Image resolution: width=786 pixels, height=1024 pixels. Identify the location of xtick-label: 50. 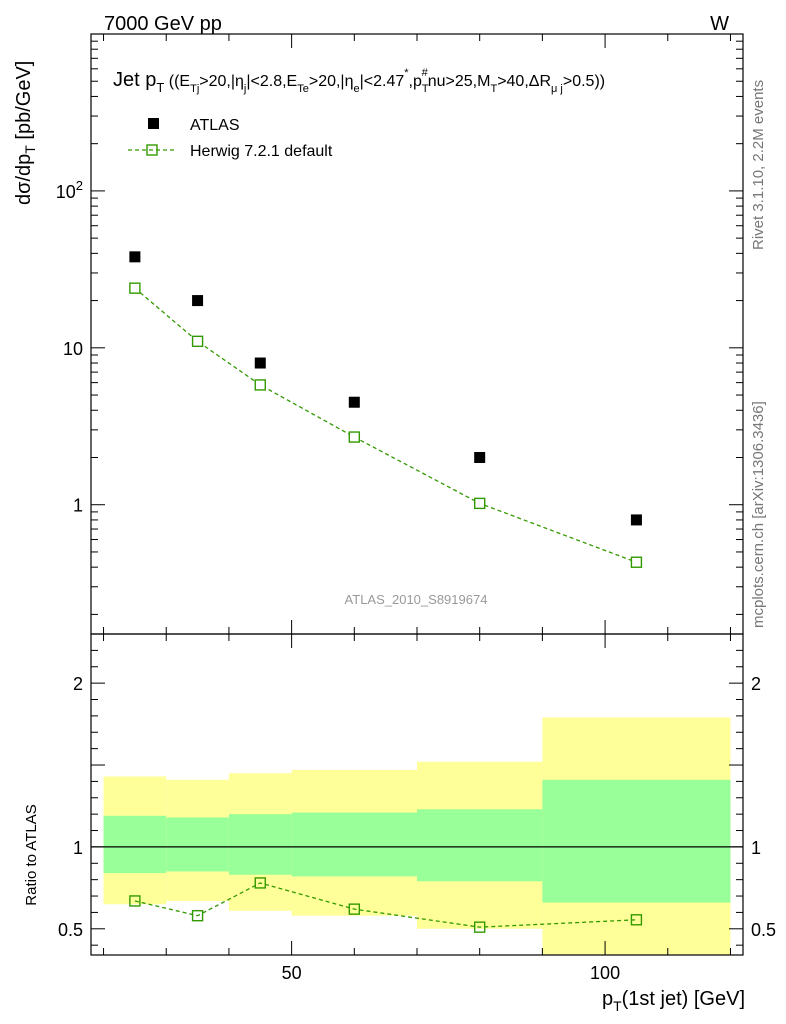
(292, 973).